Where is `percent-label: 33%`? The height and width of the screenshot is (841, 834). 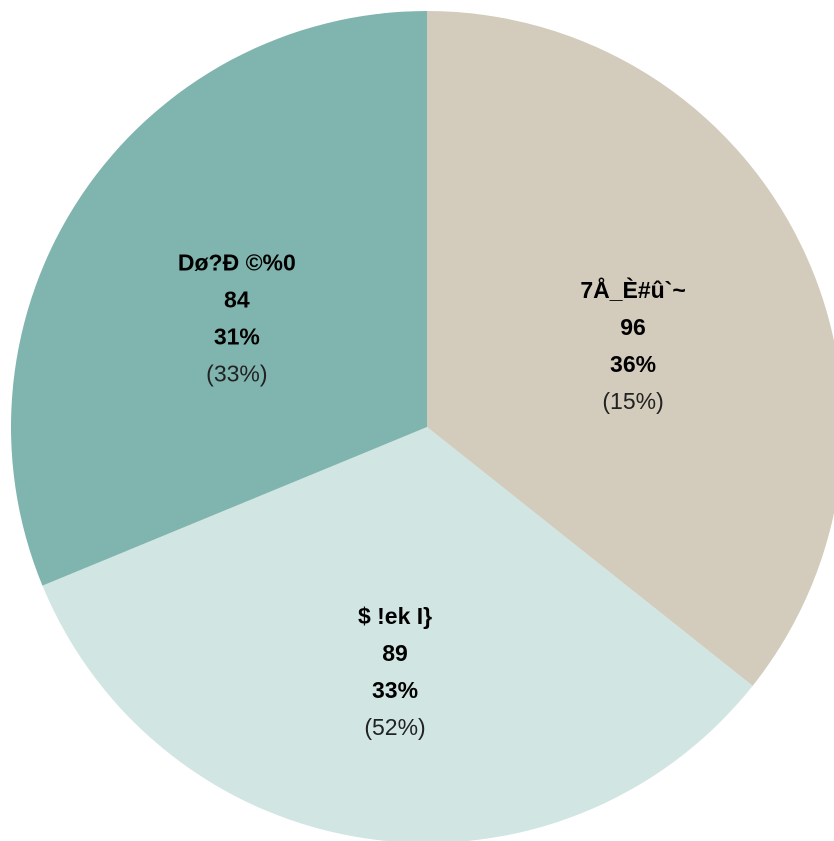
percent-label: 33% is located at coordinates (395, 690).